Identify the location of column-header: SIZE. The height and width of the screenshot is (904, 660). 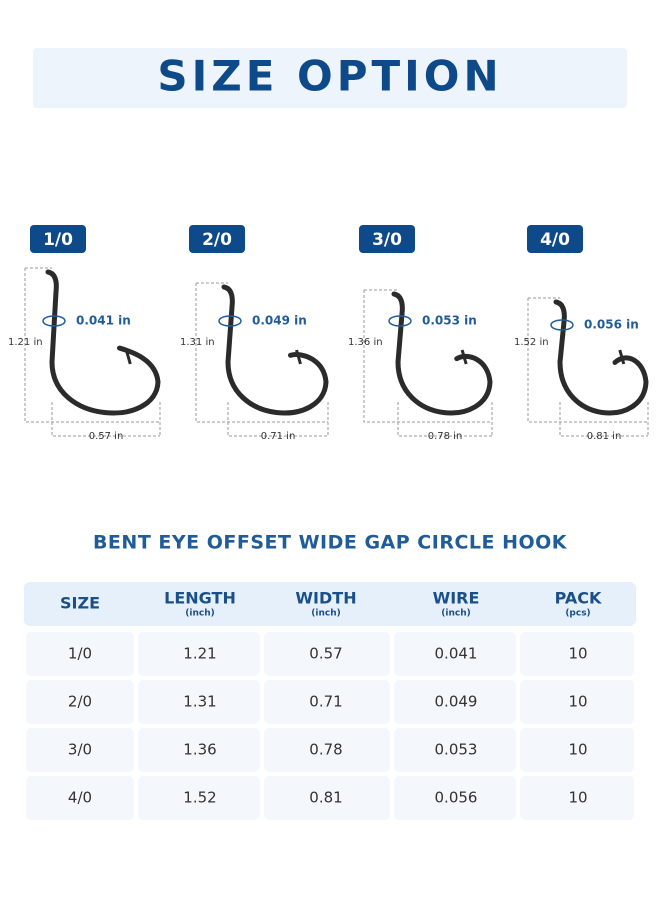
(80, 603).